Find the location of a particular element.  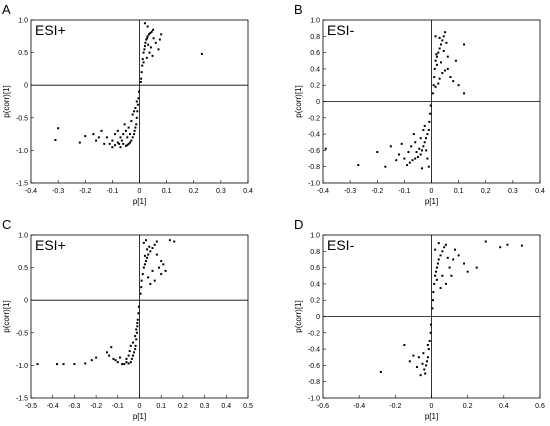

x-tick-label: -0.3 is located at coordinates (58, 191).